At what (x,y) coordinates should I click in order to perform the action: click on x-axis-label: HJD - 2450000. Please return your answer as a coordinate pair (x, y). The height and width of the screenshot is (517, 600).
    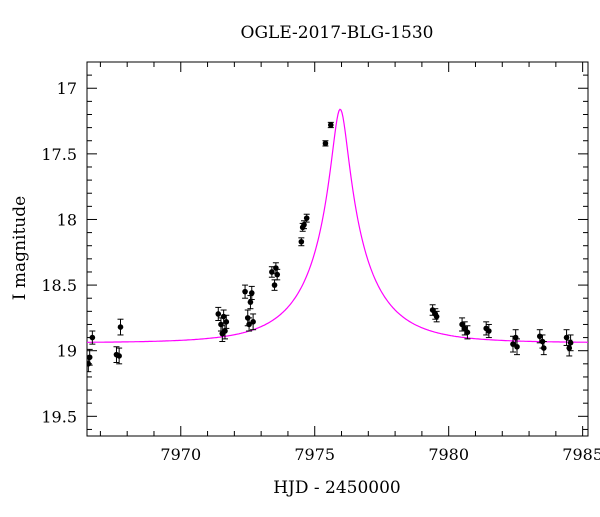
    Looking at the image, I should click on (337, 488).